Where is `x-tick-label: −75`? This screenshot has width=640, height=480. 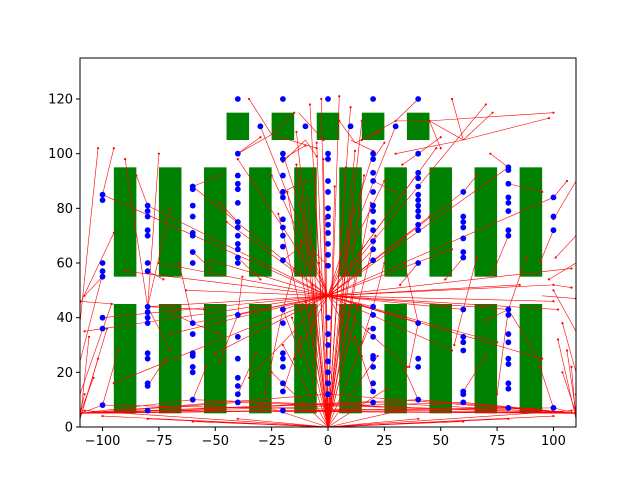 x-tick-label: −75 is located at coordinates (158, 441).